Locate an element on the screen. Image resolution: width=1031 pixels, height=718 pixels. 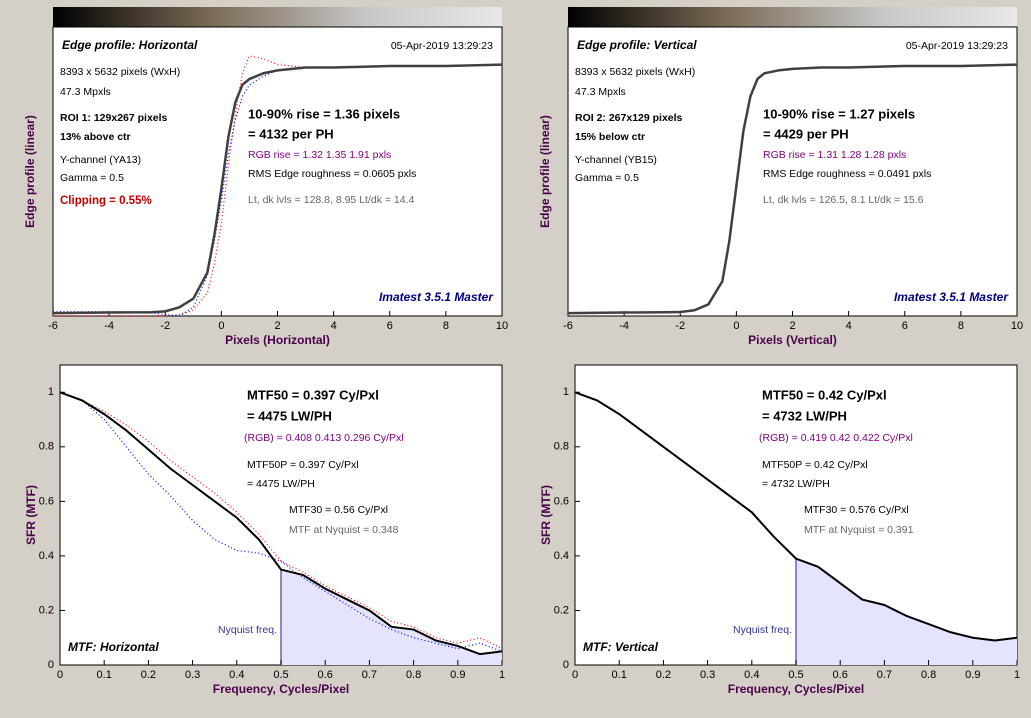
annotation: MTF: Horizontal is located at coordinates (113, 647).